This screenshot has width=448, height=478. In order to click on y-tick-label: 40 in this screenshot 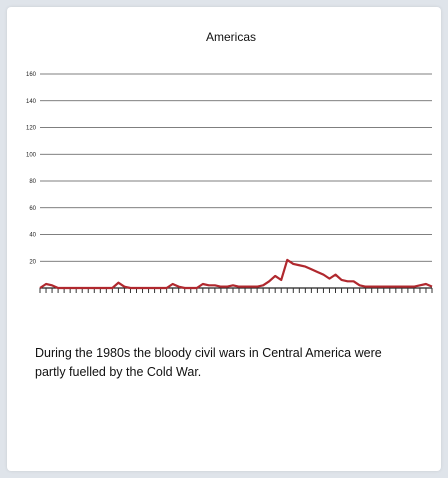, I will do `click(32, 236)`.